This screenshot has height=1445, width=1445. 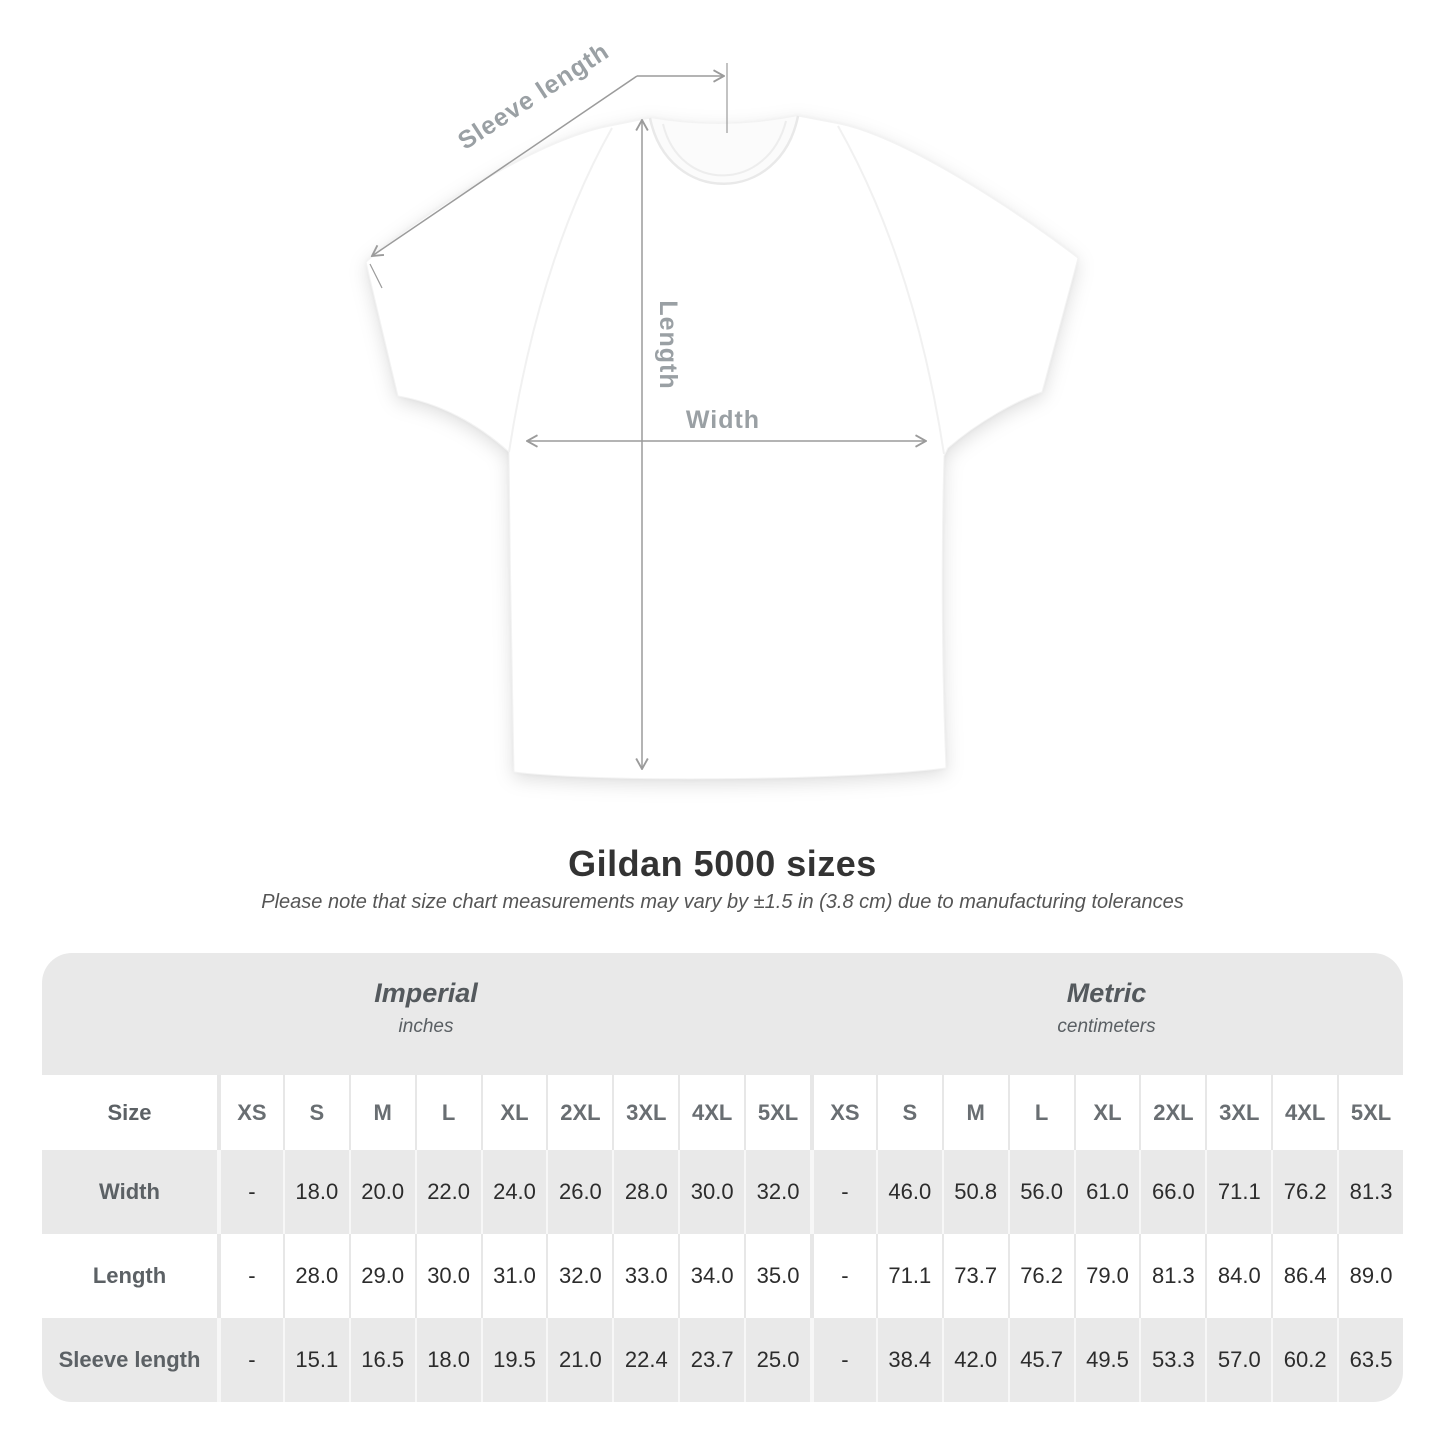 What do you see at coordinates (579, 1112) in the screenshot?
I see `size-header-imperial-2xl: 2XL` at bounding box center [579, 1112].